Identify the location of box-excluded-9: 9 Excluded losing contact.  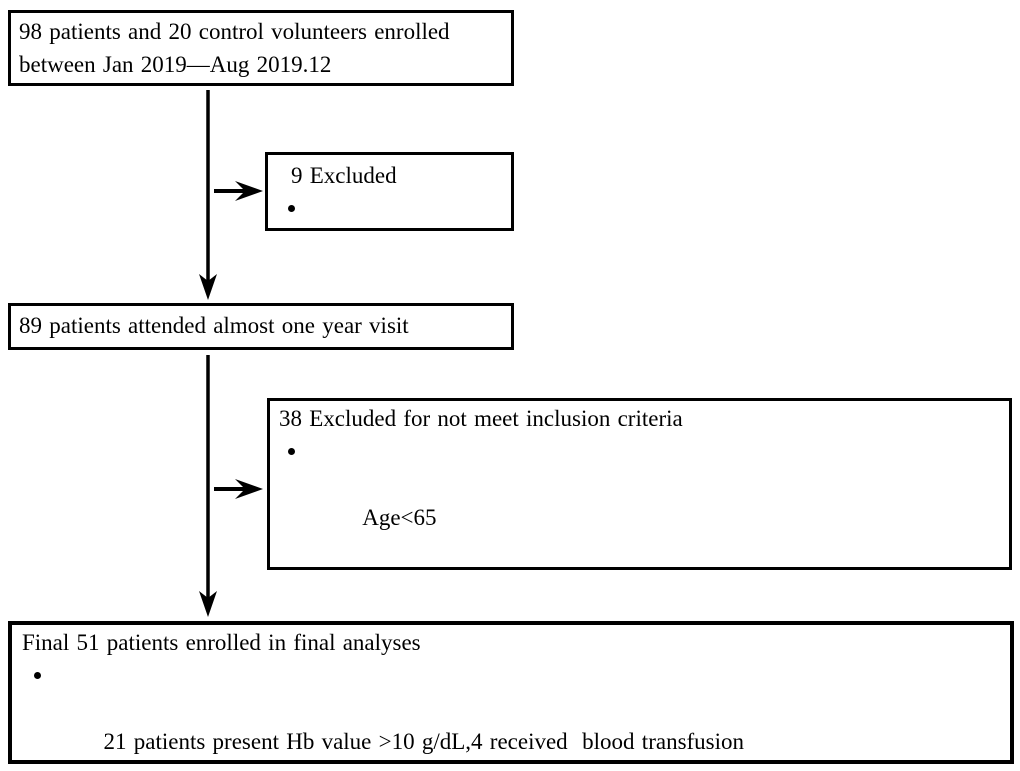
(389, 191).